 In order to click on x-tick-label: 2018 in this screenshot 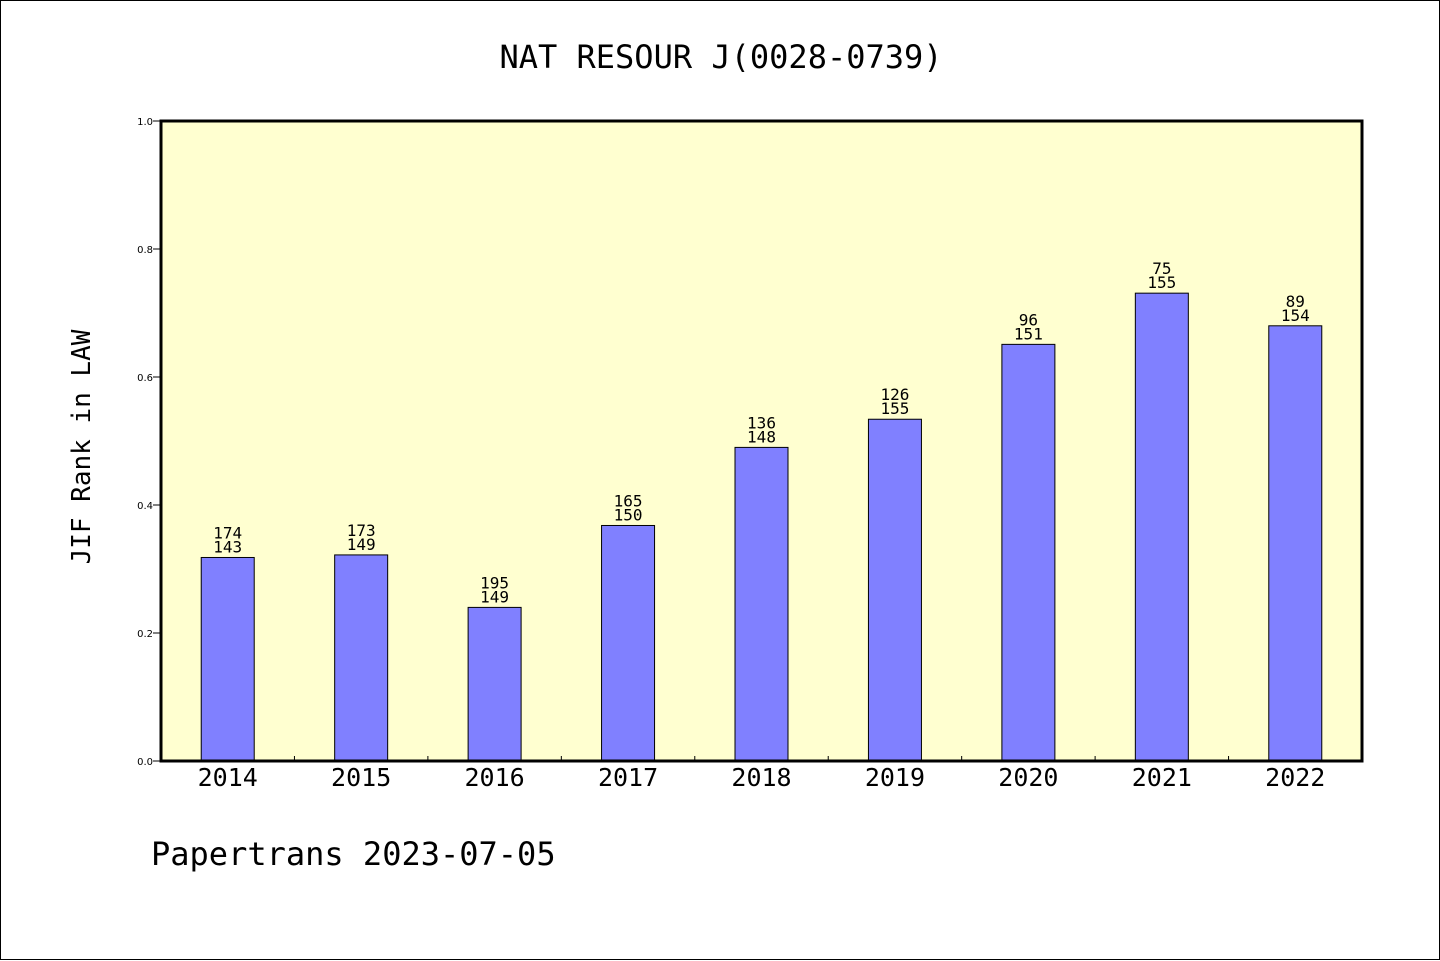, I will do `click(761, 777)`.